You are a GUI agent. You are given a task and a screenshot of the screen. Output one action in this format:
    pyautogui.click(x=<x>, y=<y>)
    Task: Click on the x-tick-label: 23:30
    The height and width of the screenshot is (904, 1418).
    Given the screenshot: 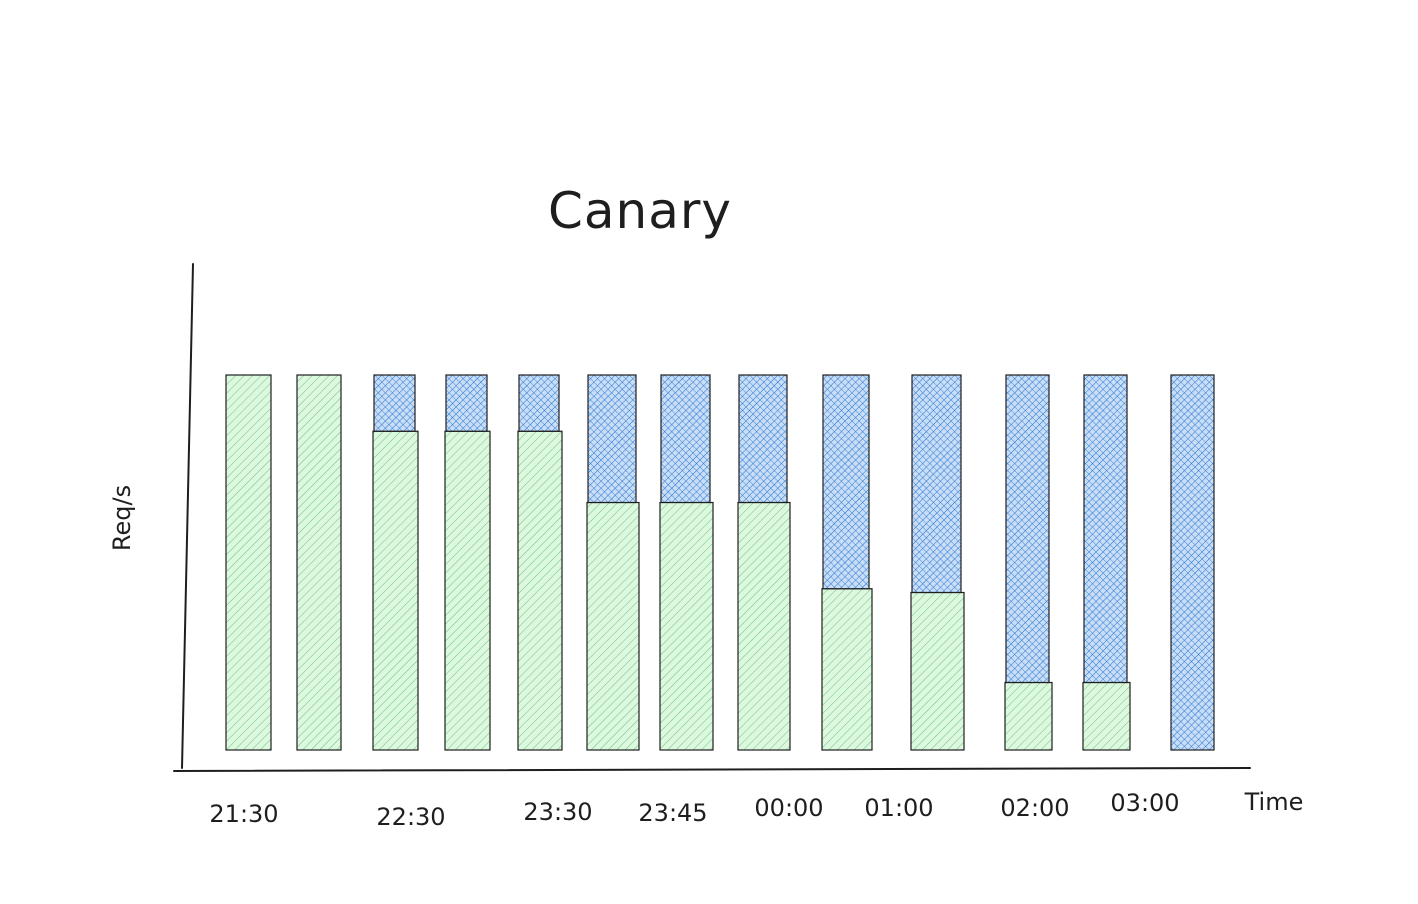 What is the action you would take?
    pyautogui.click(x=557, y=812)
    